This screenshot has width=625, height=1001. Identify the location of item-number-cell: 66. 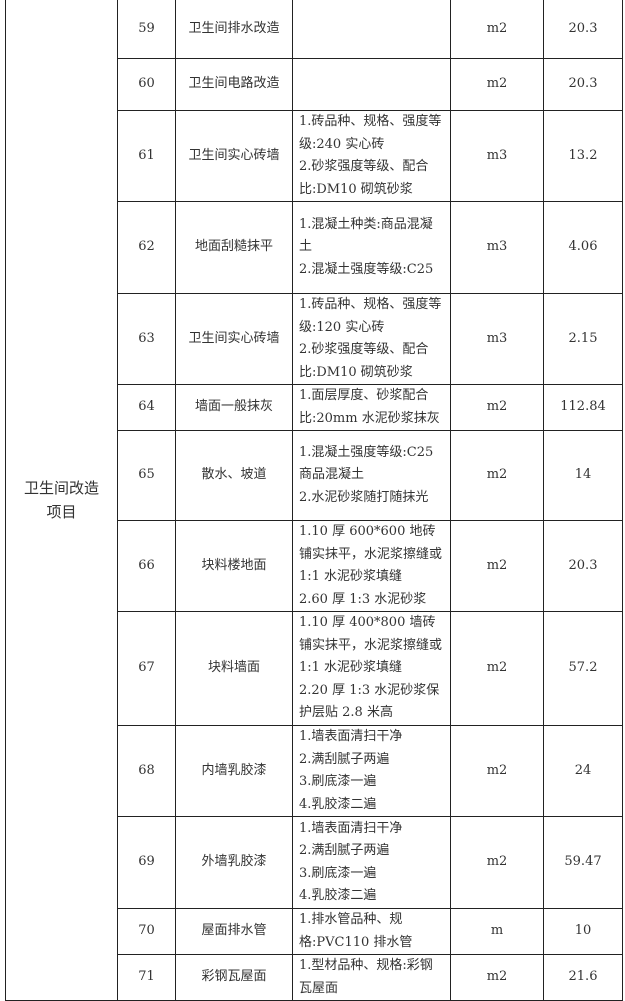
(146, 566).